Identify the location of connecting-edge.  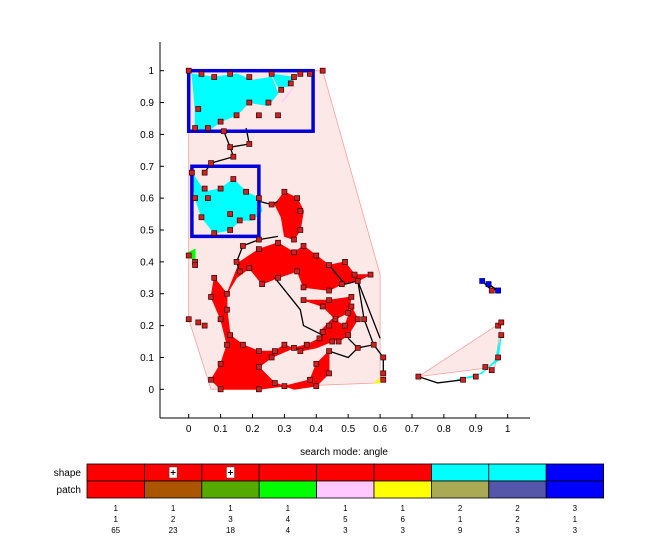
(343, 274).